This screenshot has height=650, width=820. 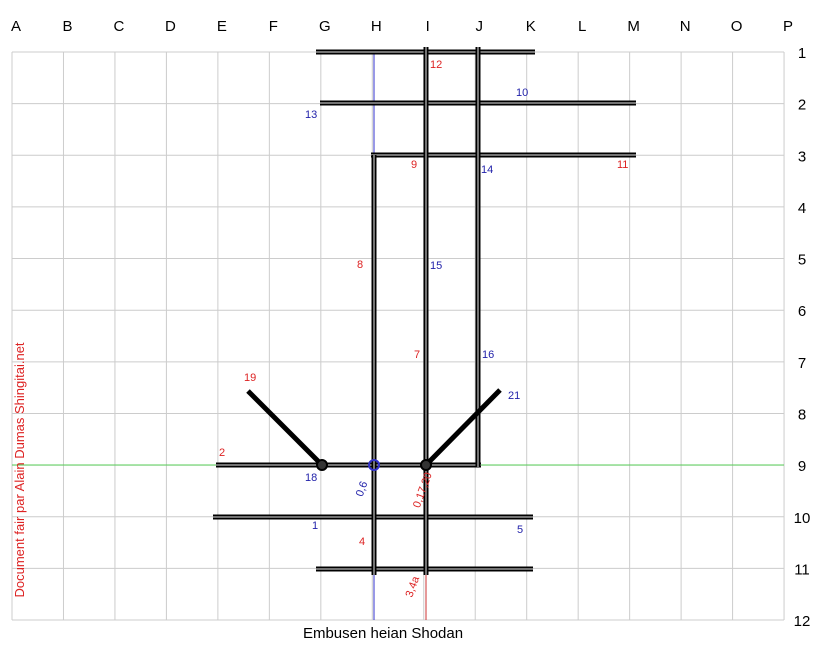 What do you see at coordinates (479, 26) in the screenshot?
I see `column-label: J` at bounding box center [479, 26].